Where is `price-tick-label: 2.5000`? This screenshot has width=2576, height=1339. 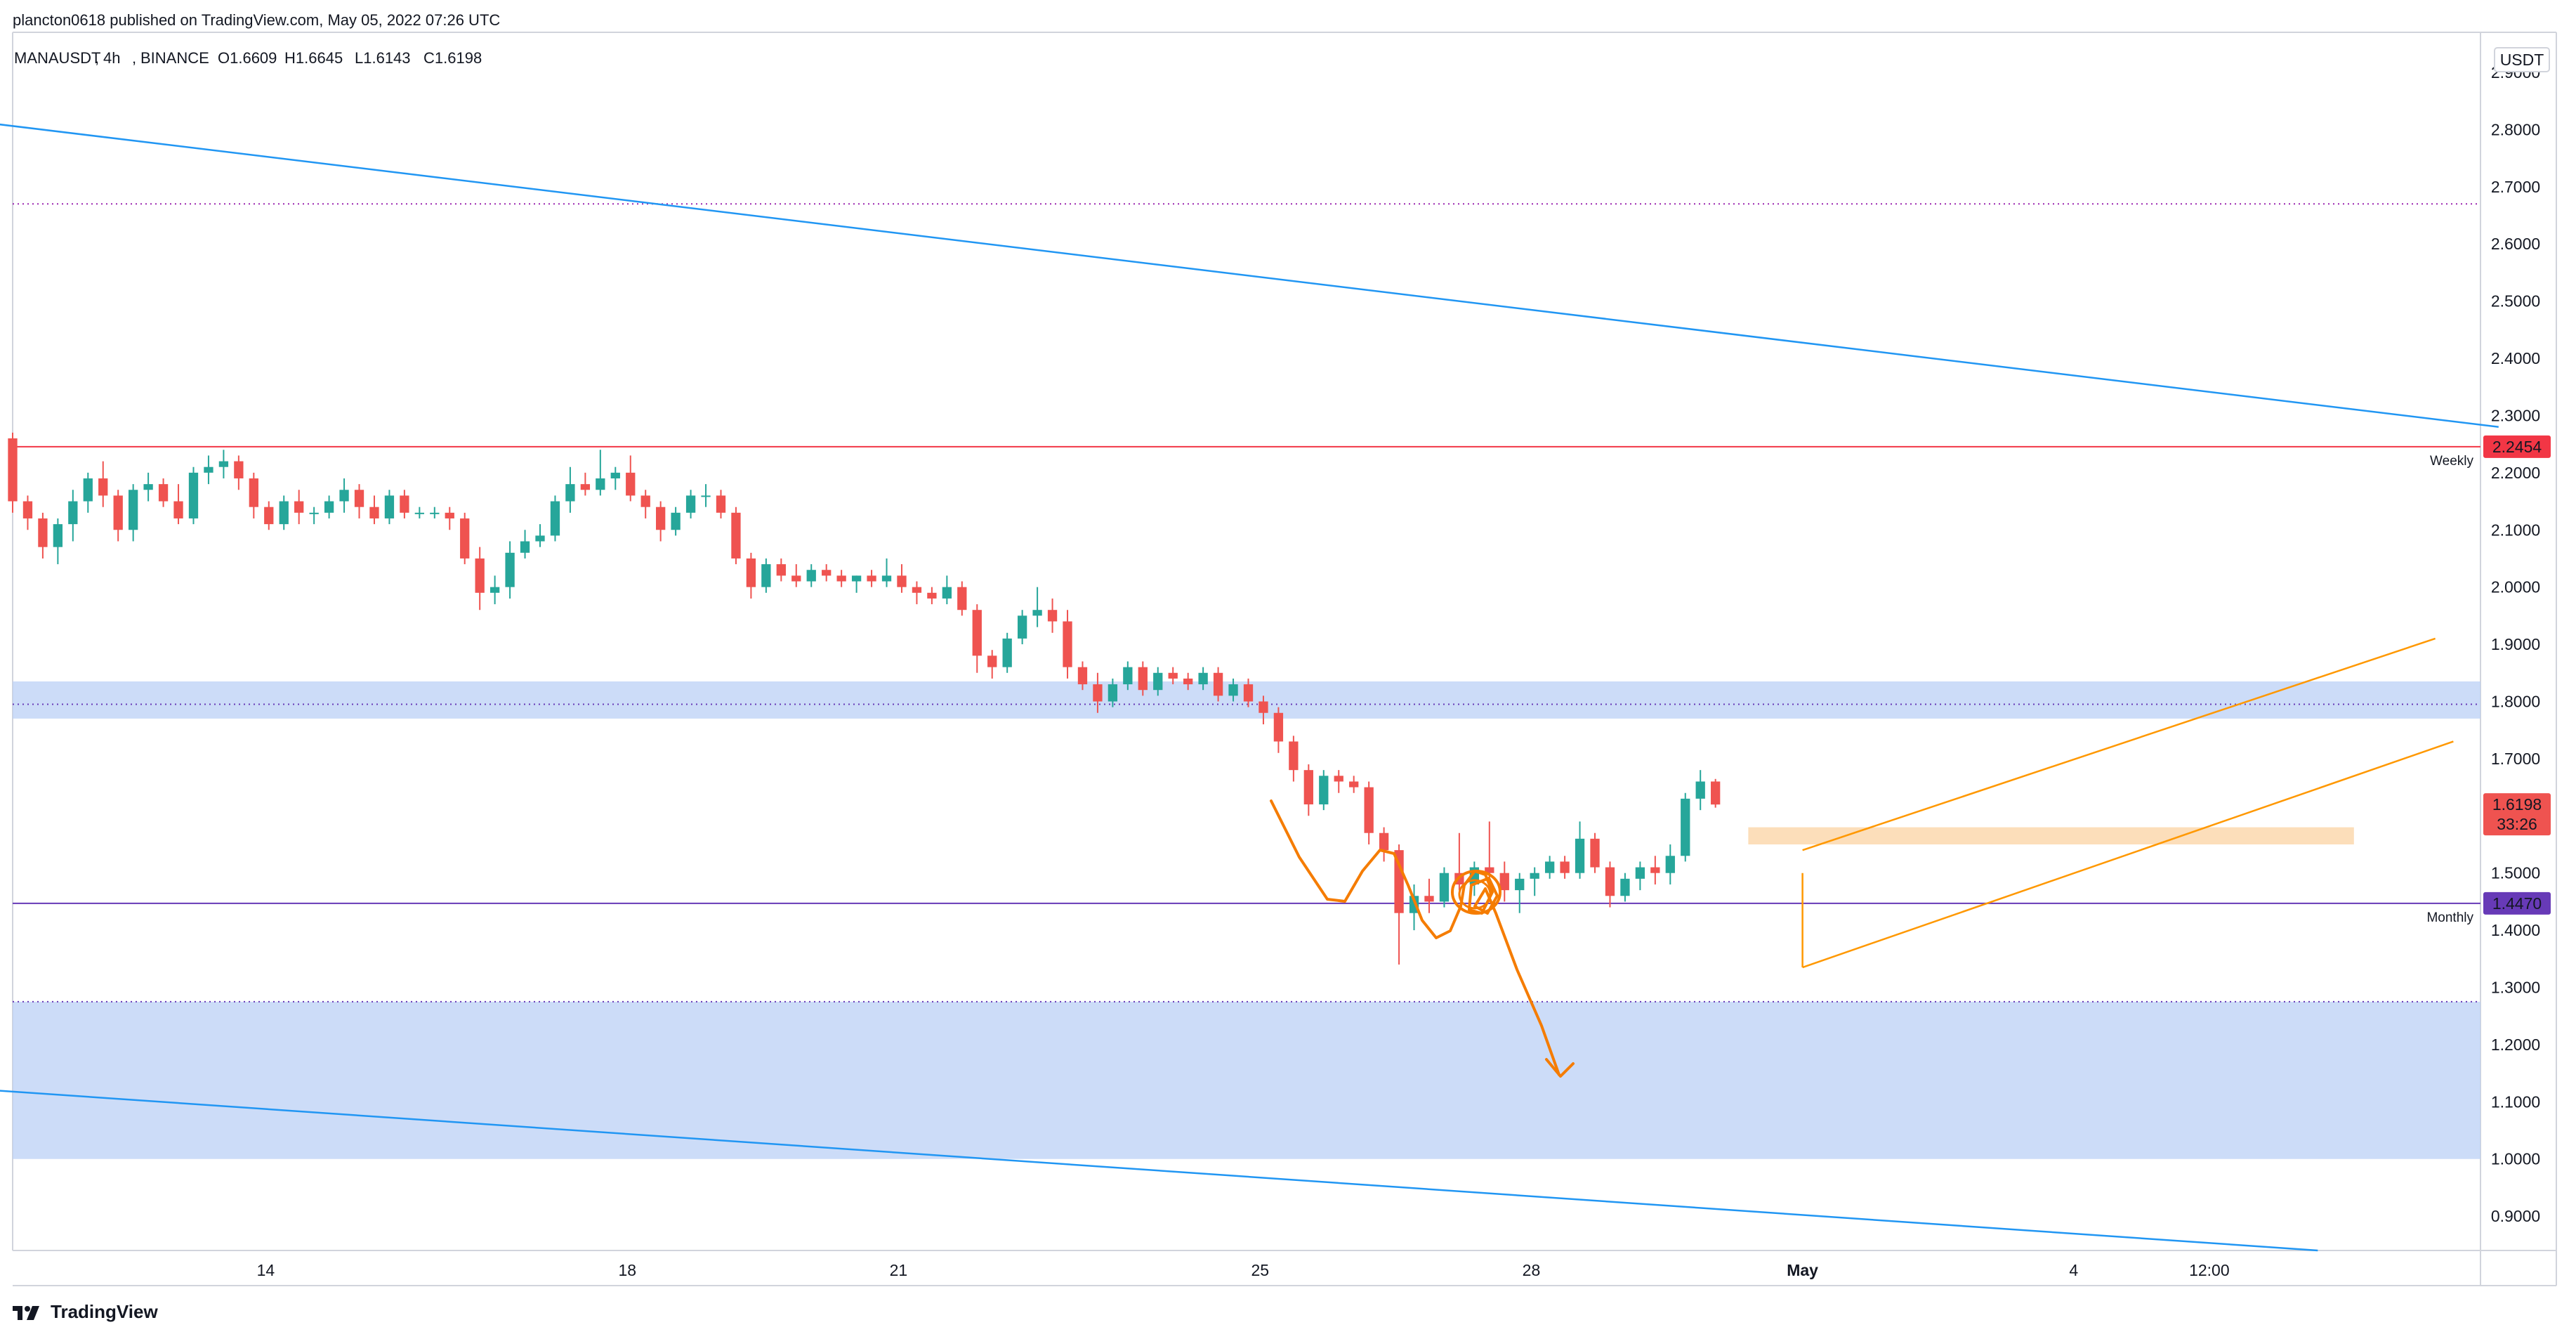 price-tick-label: 2.5000 is located at coordinates (2515, 301).